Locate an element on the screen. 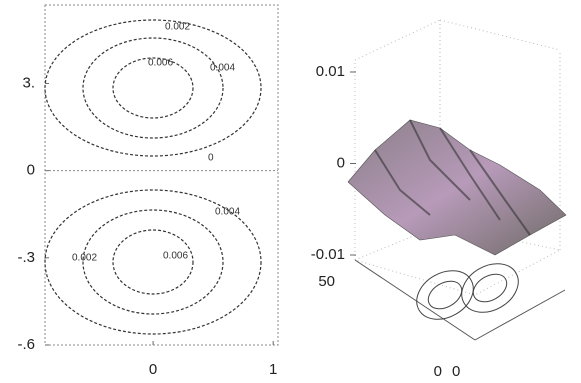 The height and width of the screenshot is (383, 581). box-floor is located at coordinates (457, 260).